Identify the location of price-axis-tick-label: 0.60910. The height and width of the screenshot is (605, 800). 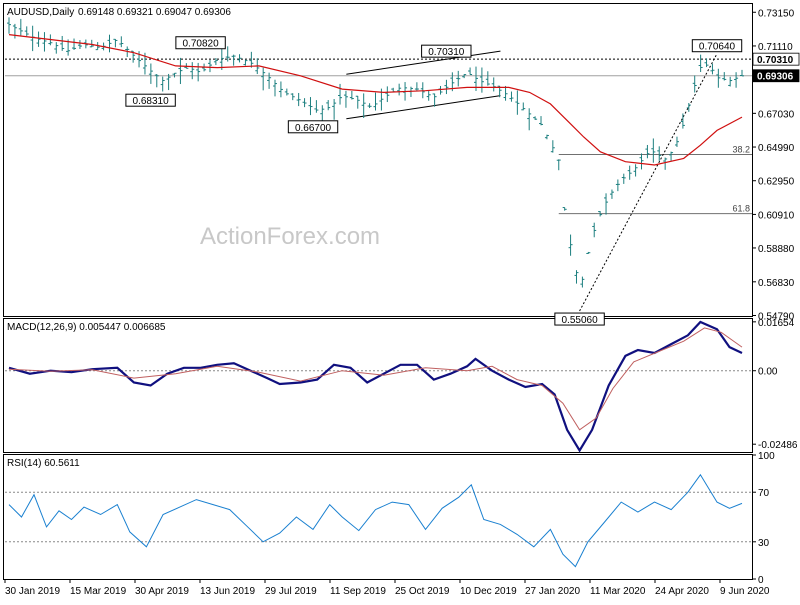
(776, 215).